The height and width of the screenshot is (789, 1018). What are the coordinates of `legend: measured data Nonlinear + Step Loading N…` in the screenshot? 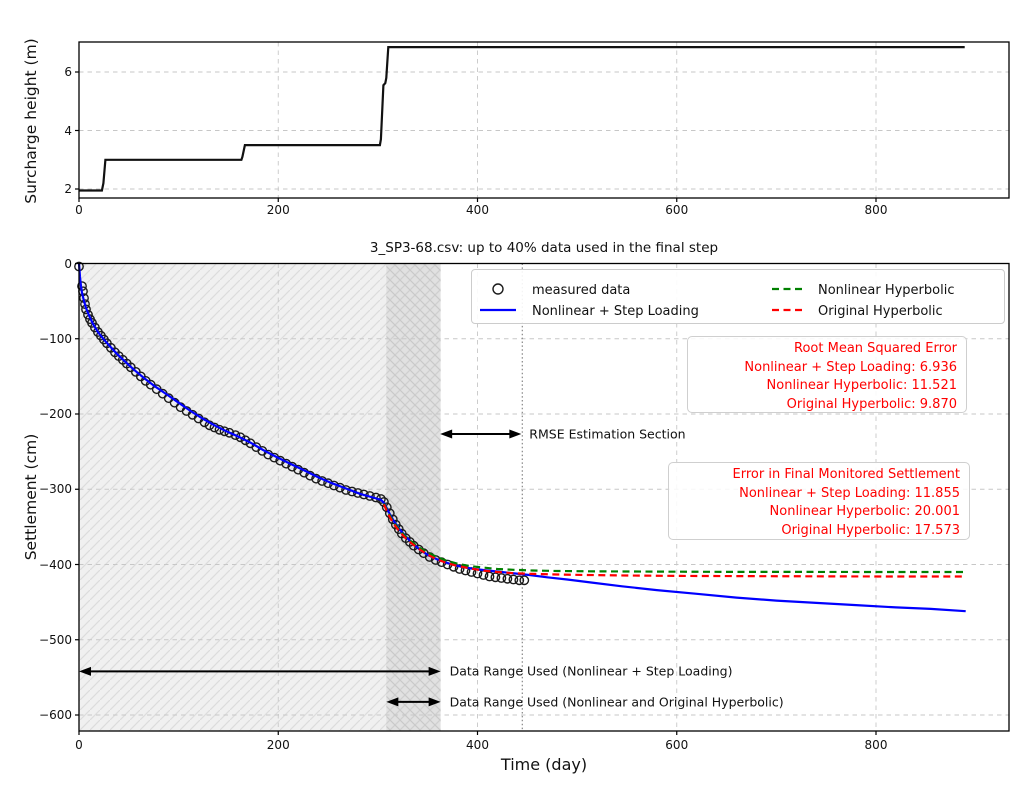 It's located at (738, 296).